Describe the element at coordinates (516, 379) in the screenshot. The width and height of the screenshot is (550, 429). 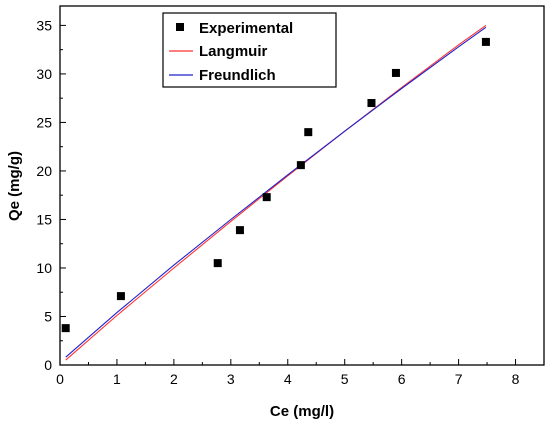
I see `x-tick-label: 8` at that location.